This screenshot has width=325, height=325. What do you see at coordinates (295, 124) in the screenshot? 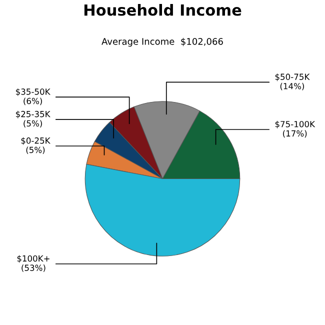
I see `slice-label: $75-100K` at bounding box center [295, 124].